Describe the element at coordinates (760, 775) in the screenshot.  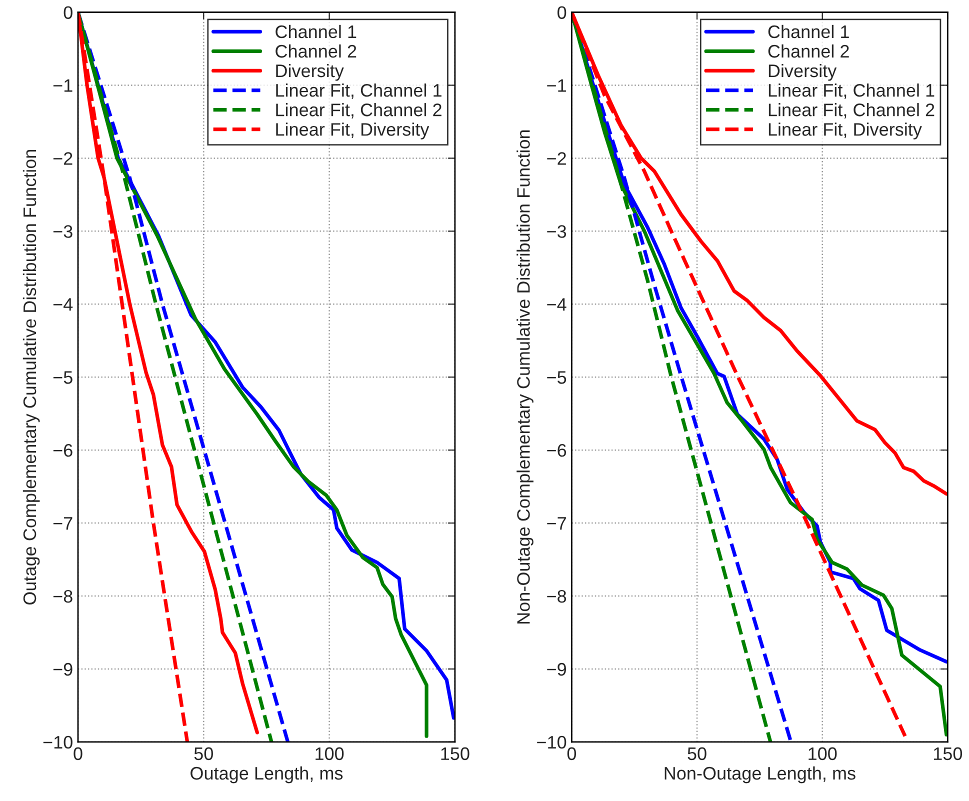
I see `x-axis-title: Non-Outage Length, ms` at that location.